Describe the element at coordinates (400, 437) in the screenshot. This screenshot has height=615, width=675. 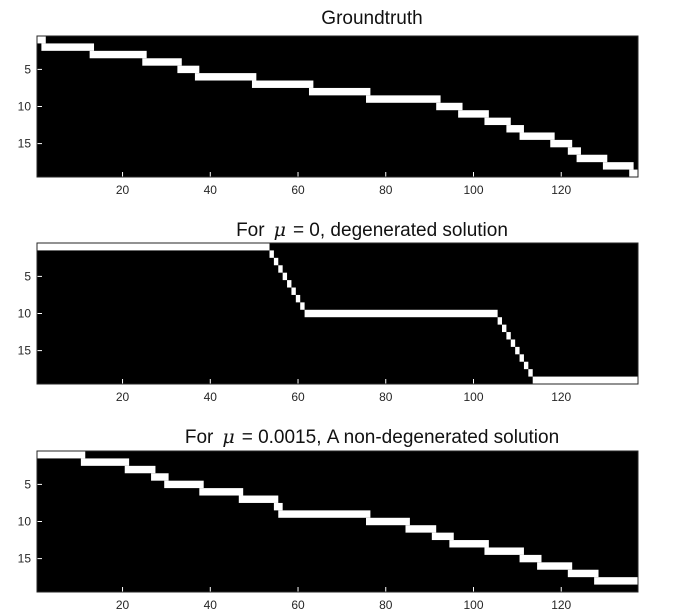
I see `title-rest: = 0.0015, A non-degenerated solution` at that location.